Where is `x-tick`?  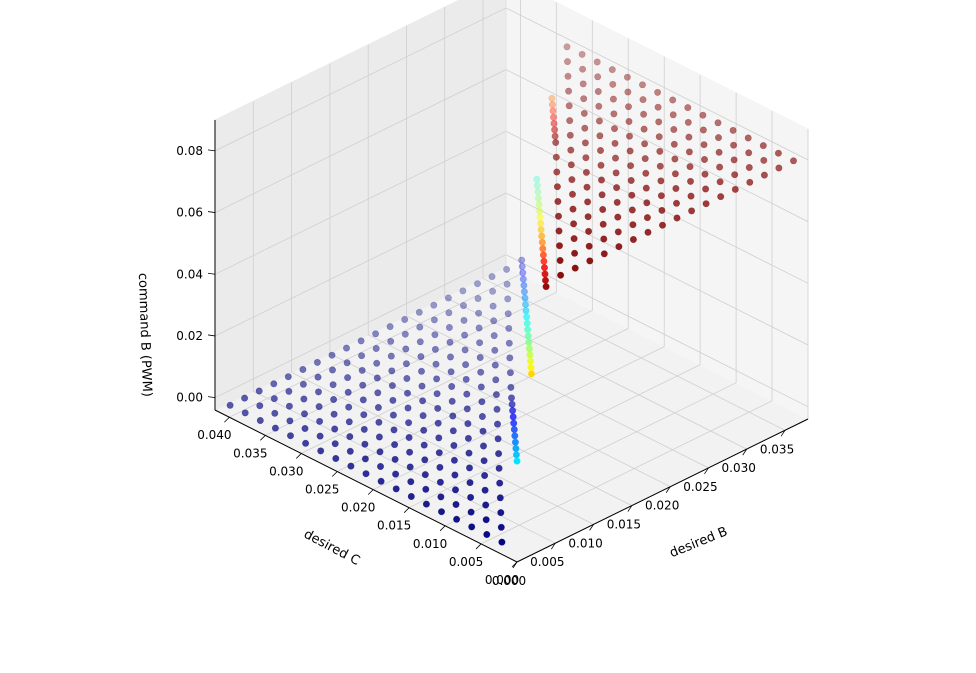
x-tick is located at coordinates (591, 527).